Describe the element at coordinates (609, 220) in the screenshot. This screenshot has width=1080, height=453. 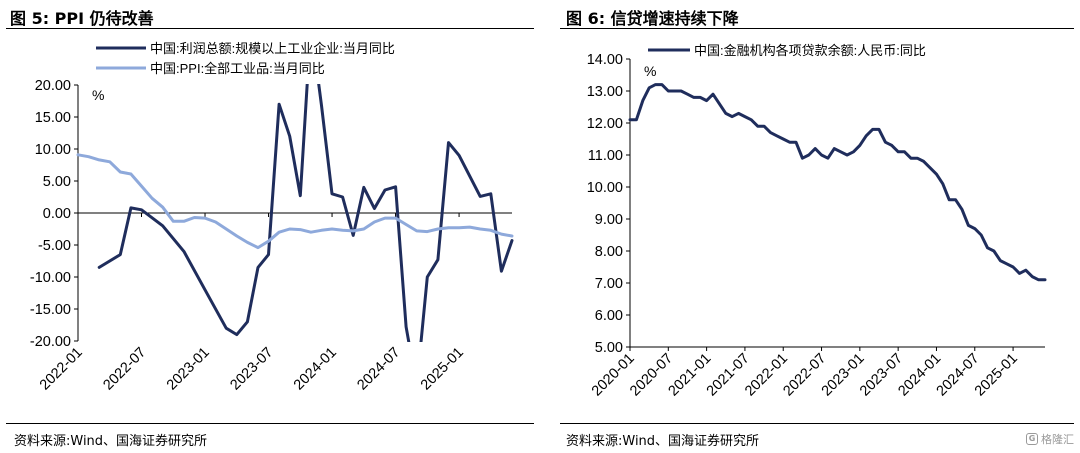
I see `y-tick-label: 9.00` at that location.